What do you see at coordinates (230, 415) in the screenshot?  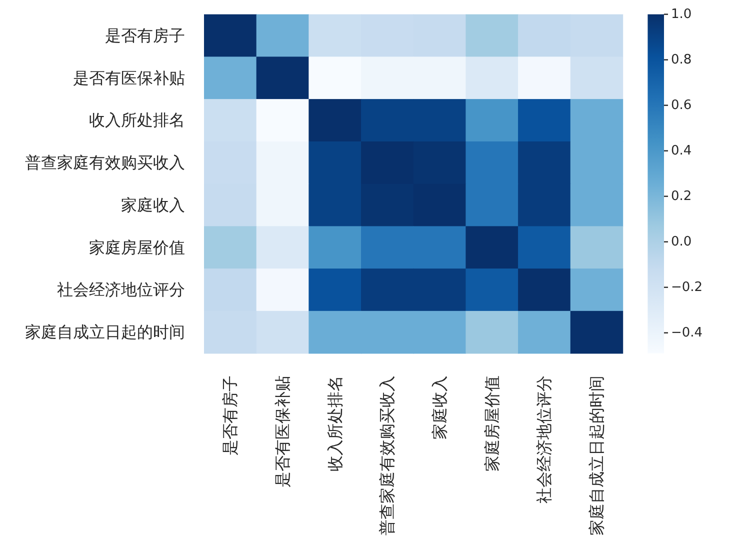 I see `x-tick-label: 是否有房子` at bounding box center [230, 415].